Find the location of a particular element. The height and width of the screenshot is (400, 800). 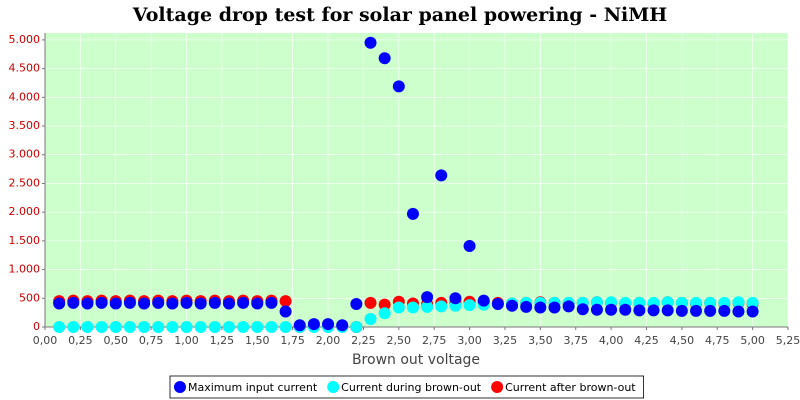

legend-box is located at coordinates (407, 387).